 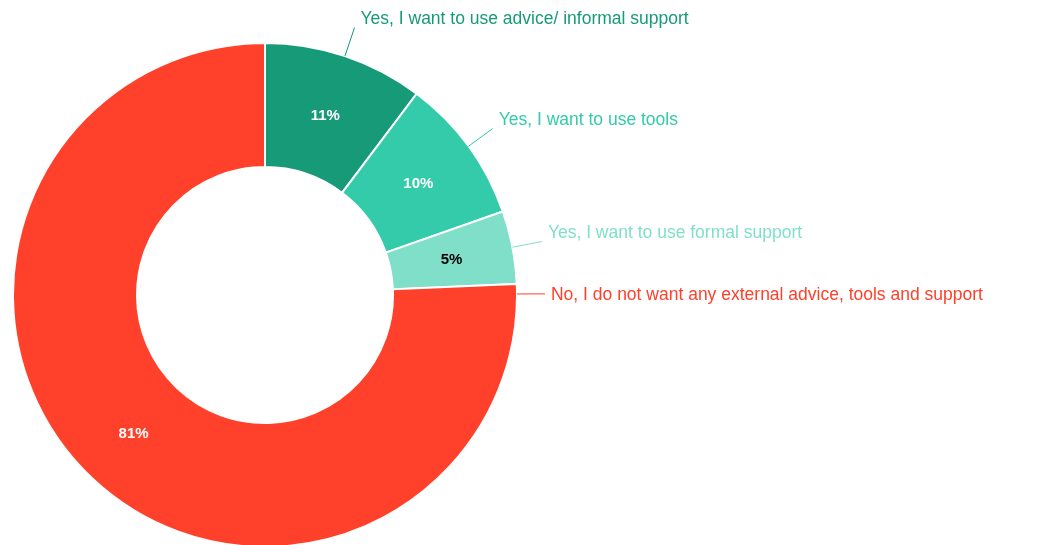 I want to click on slice-label: Yes, I want to use advice/ informal support, so click(x=524, y=17).